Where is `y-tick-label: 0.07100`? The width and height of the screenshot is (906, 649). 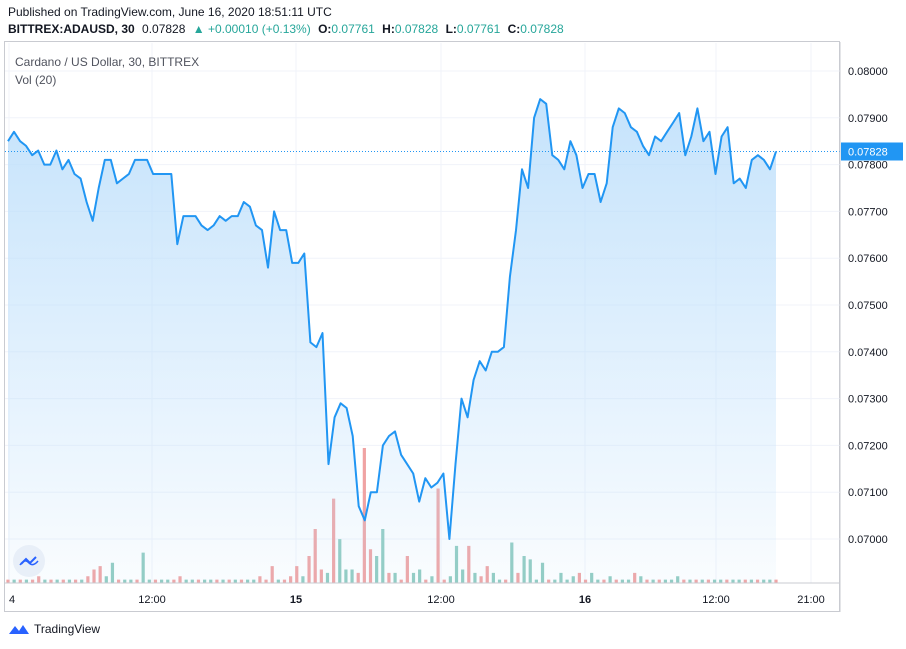
y-tick-label: 0.07100 is located at coordinates (868, 493).